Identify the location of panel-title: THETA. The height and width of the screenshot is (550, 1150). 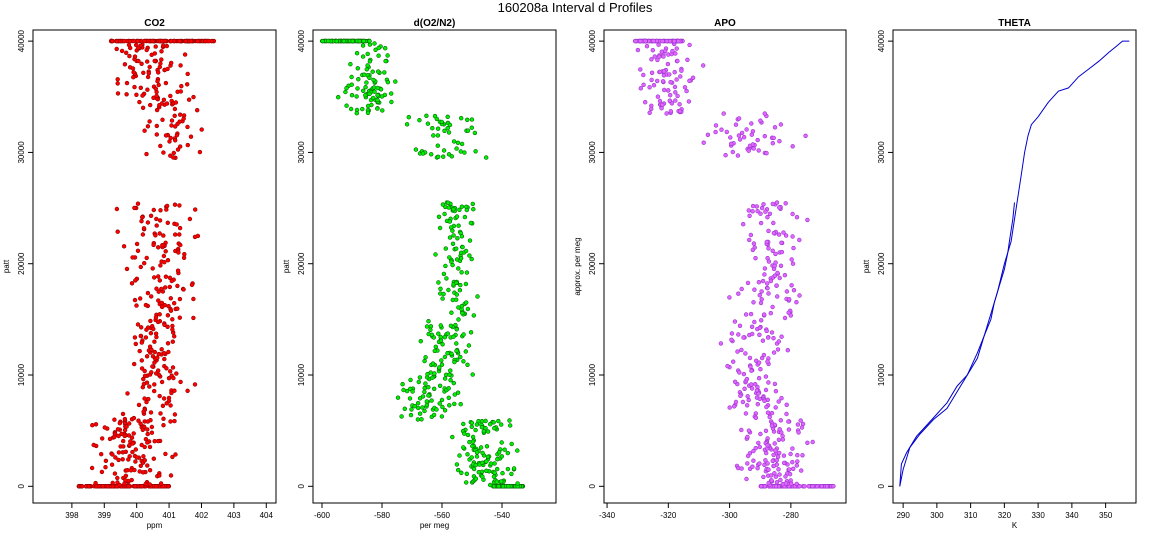
(1014, 23).